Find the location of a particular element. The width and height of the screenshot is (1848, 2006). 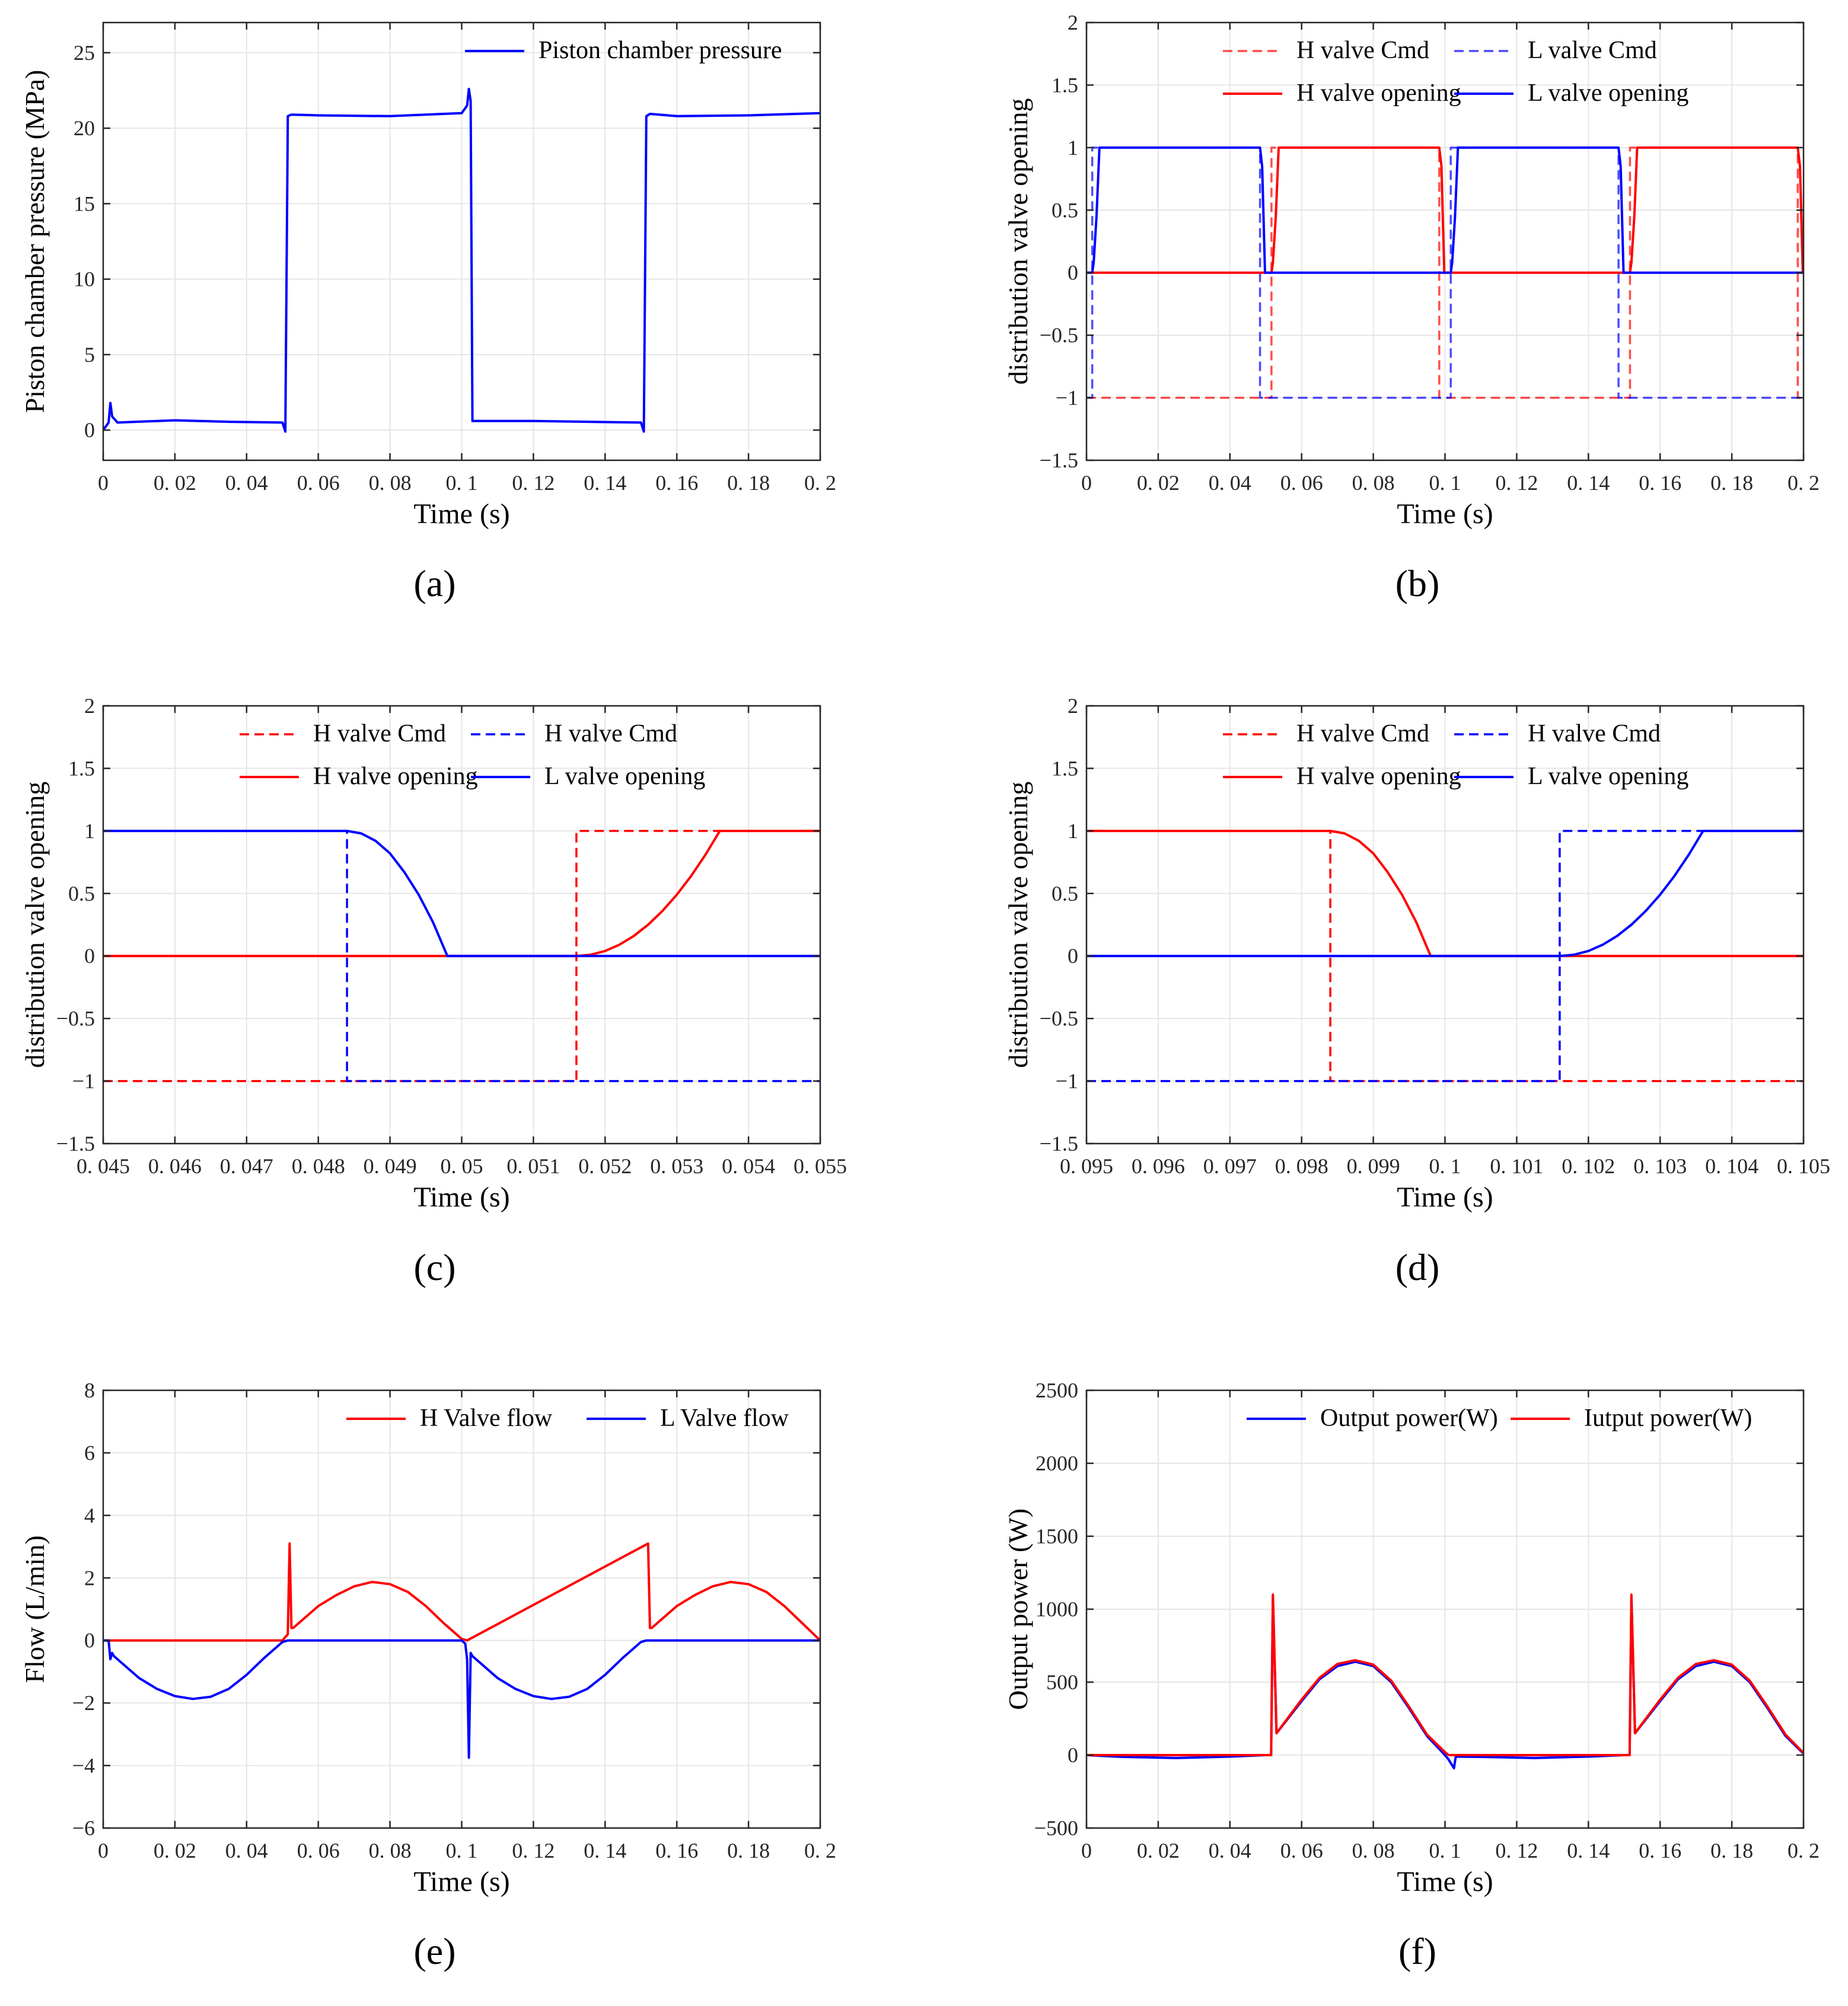

x-tick-label: 0. 12 is located at coordinates (1516, 1850).